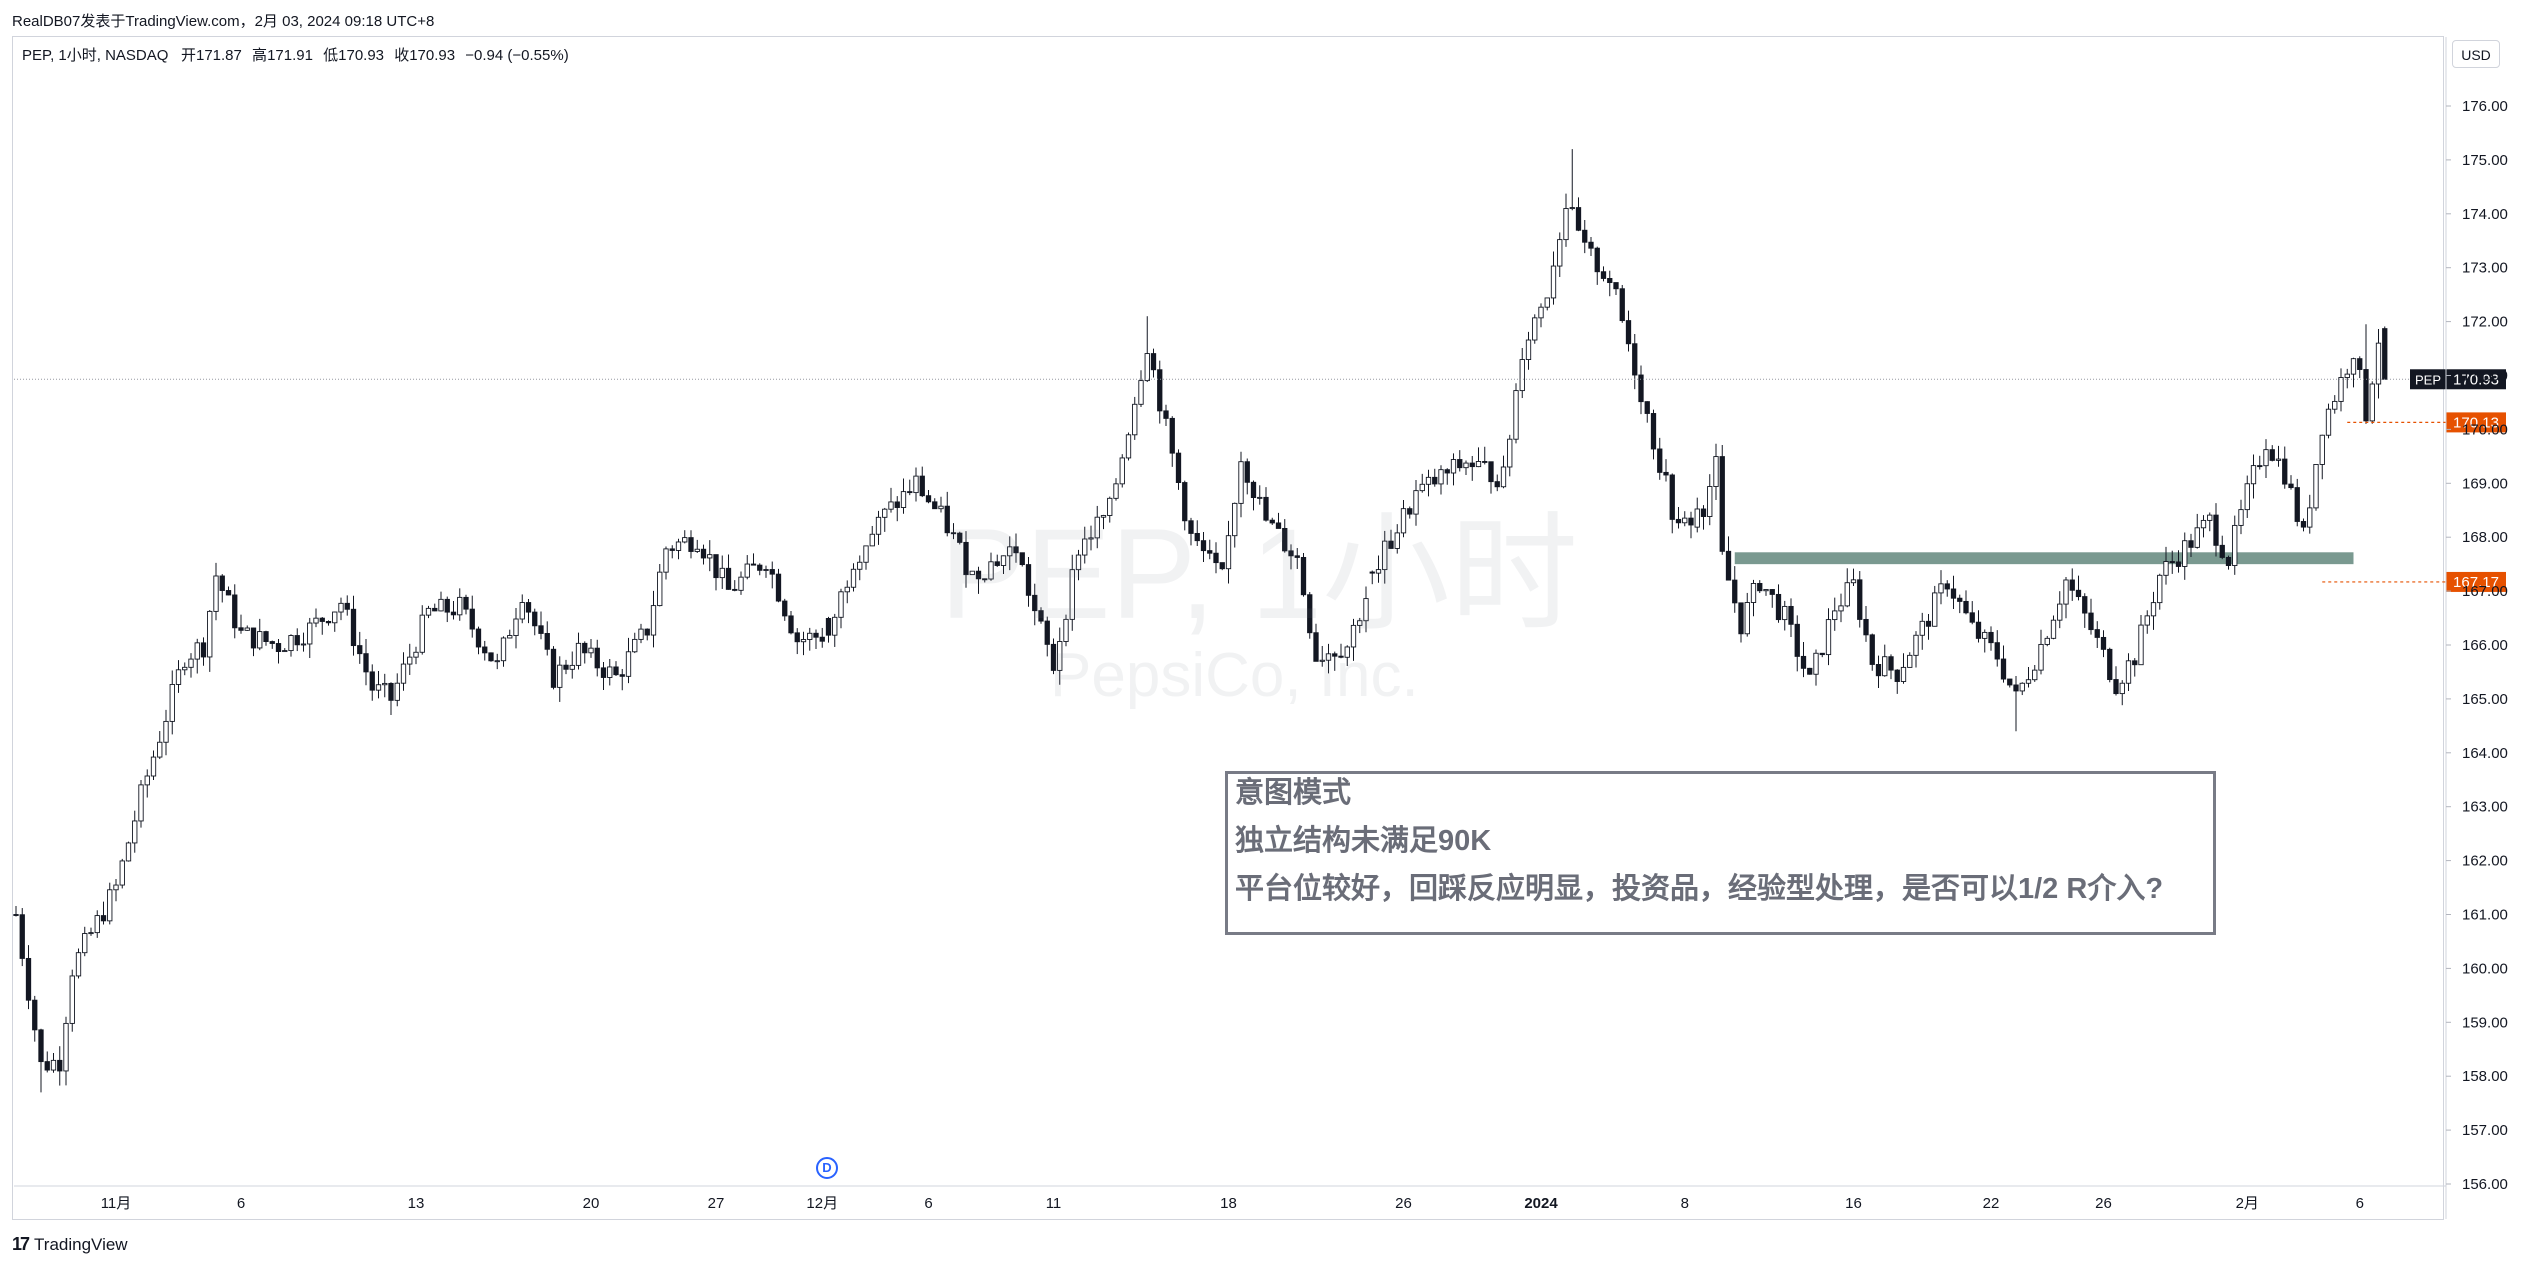 The height and width of the screenshot is (1266, 2524). Describe the element at coordinates (188, 55) in the screenshot. I see `legend-open-label: 开` at that location.